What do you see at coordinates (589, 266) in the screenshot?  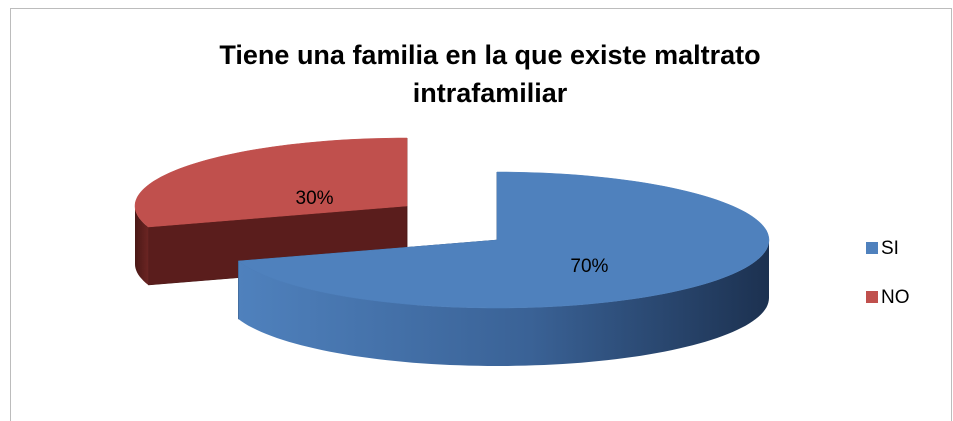 I see `data-label: 70%` at bounding box center [589, 266].